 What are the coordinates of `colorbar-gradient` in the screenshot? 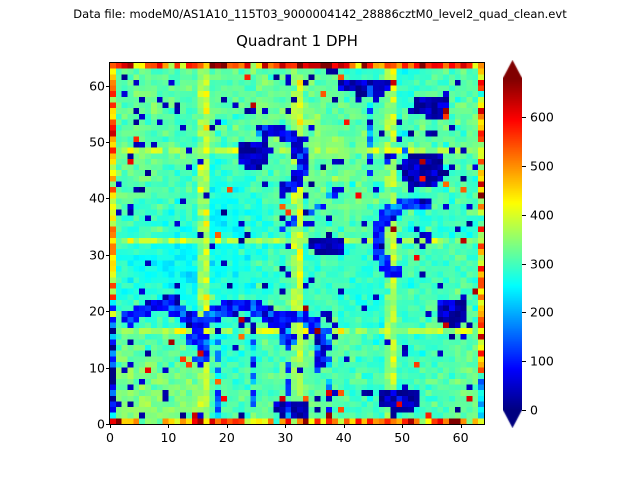 It's located at (512, 244).